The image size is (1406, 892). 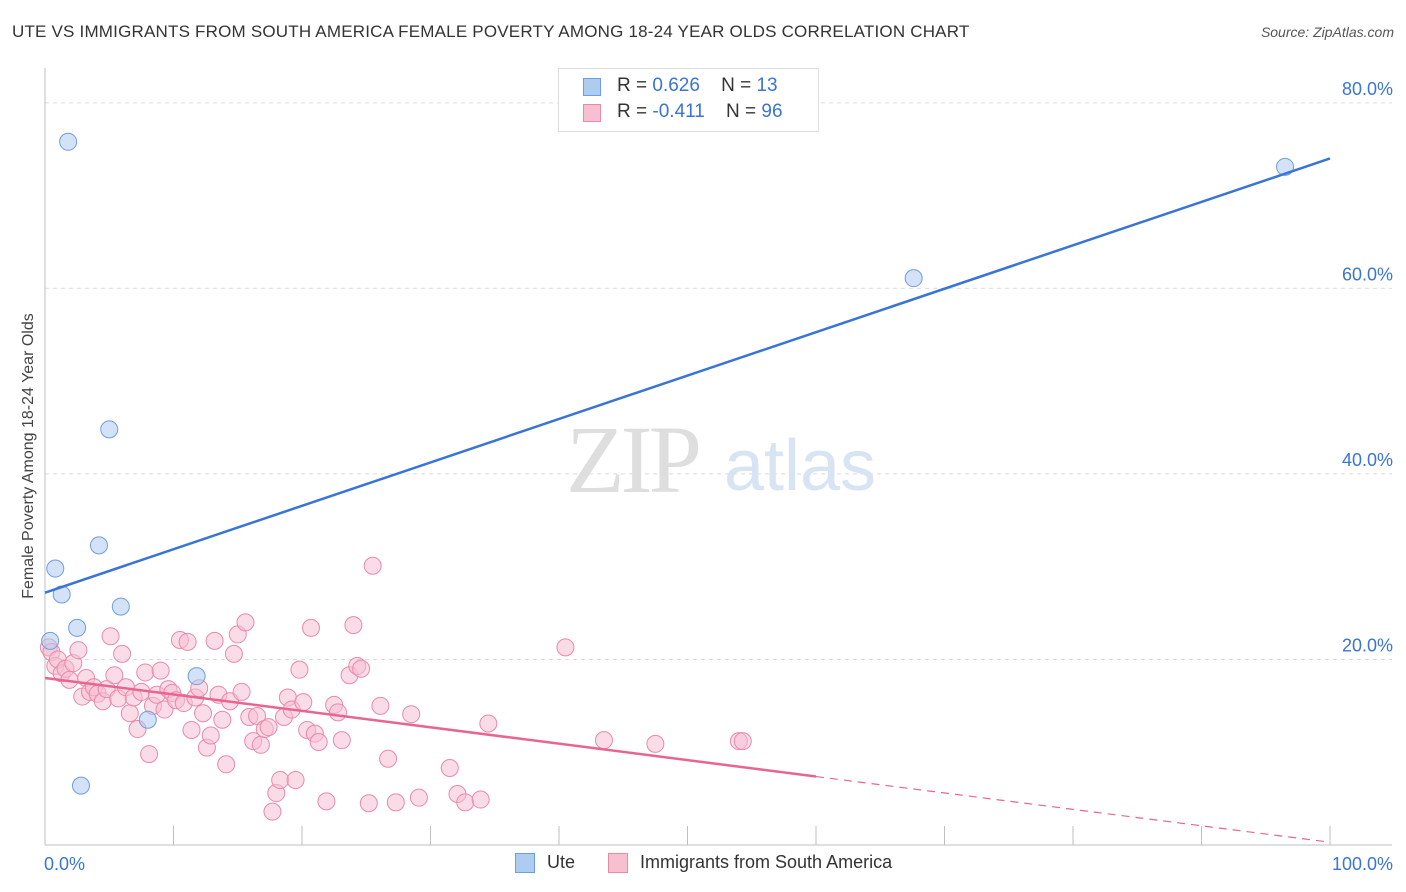 I want to click on bottom-legend-swatch-ute, so click(x=525, y=863).